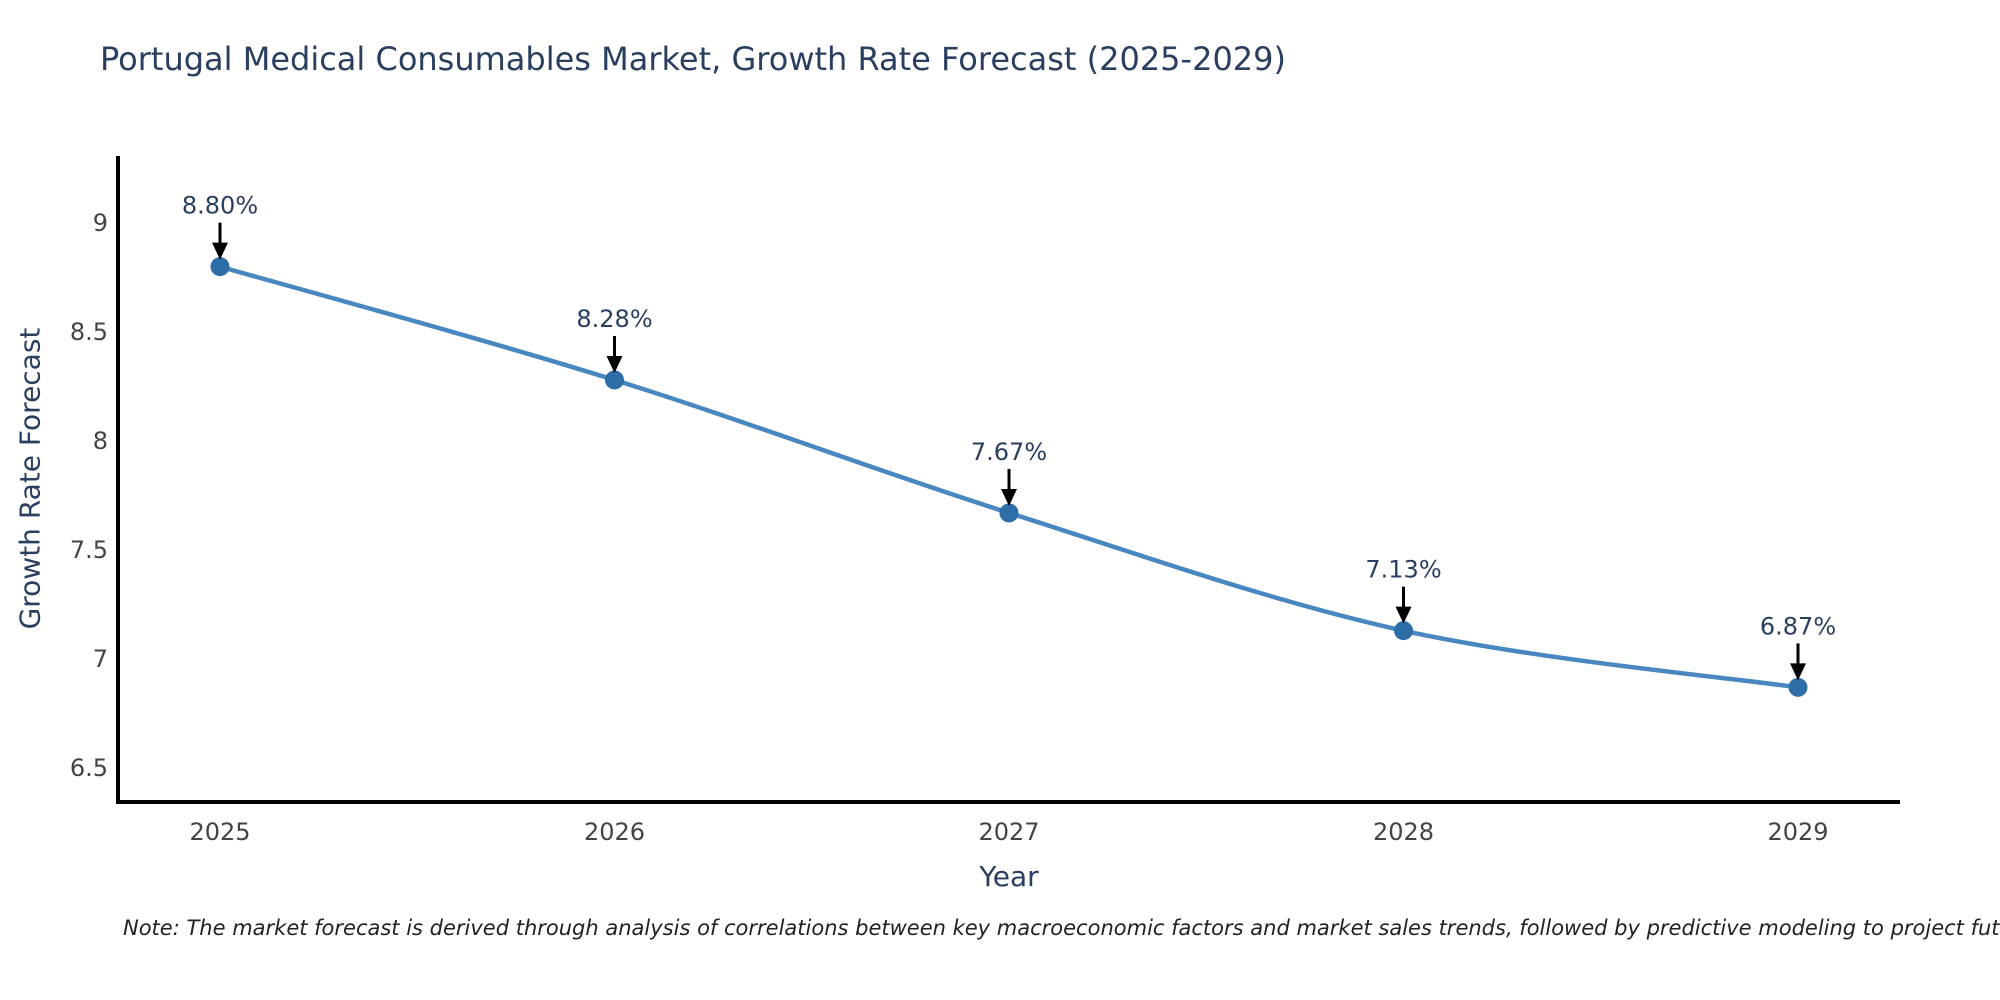 The height and width of the screenshot is (1000, 2000). What do you see at coordinates (1403, 570) in the screenshot?
I see `point-value-label: 7.13%` at bounding box center [1403, 570].